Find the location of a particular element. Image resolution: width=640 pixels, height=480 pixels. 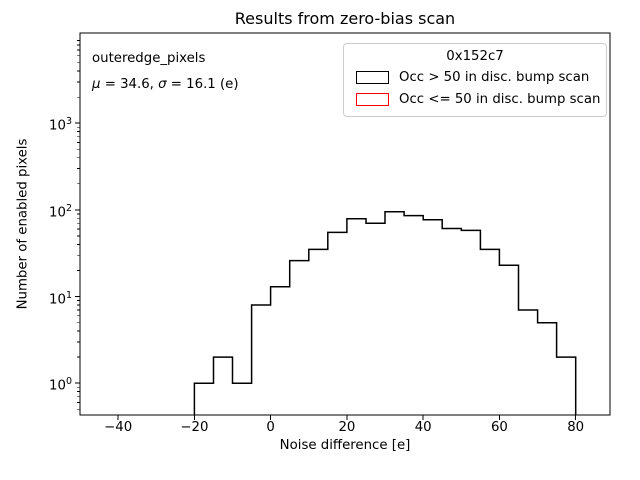

legend-entry-label: Occ <= 50 in disc. bump scan is located at coordinates (500, 99).